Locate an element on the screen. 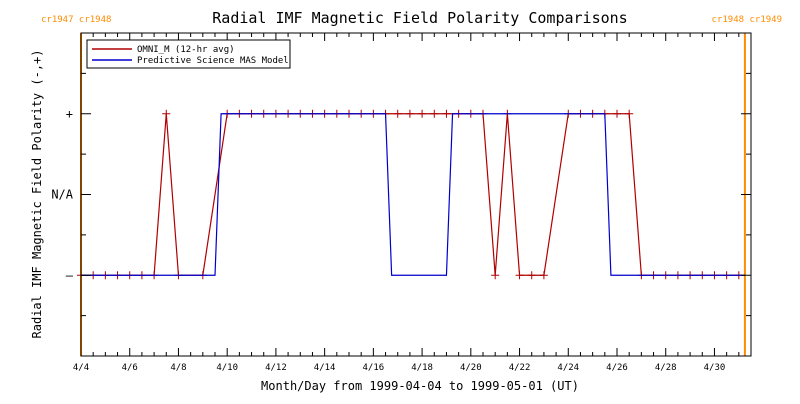  legend-box is located at coordinates (188, 54).